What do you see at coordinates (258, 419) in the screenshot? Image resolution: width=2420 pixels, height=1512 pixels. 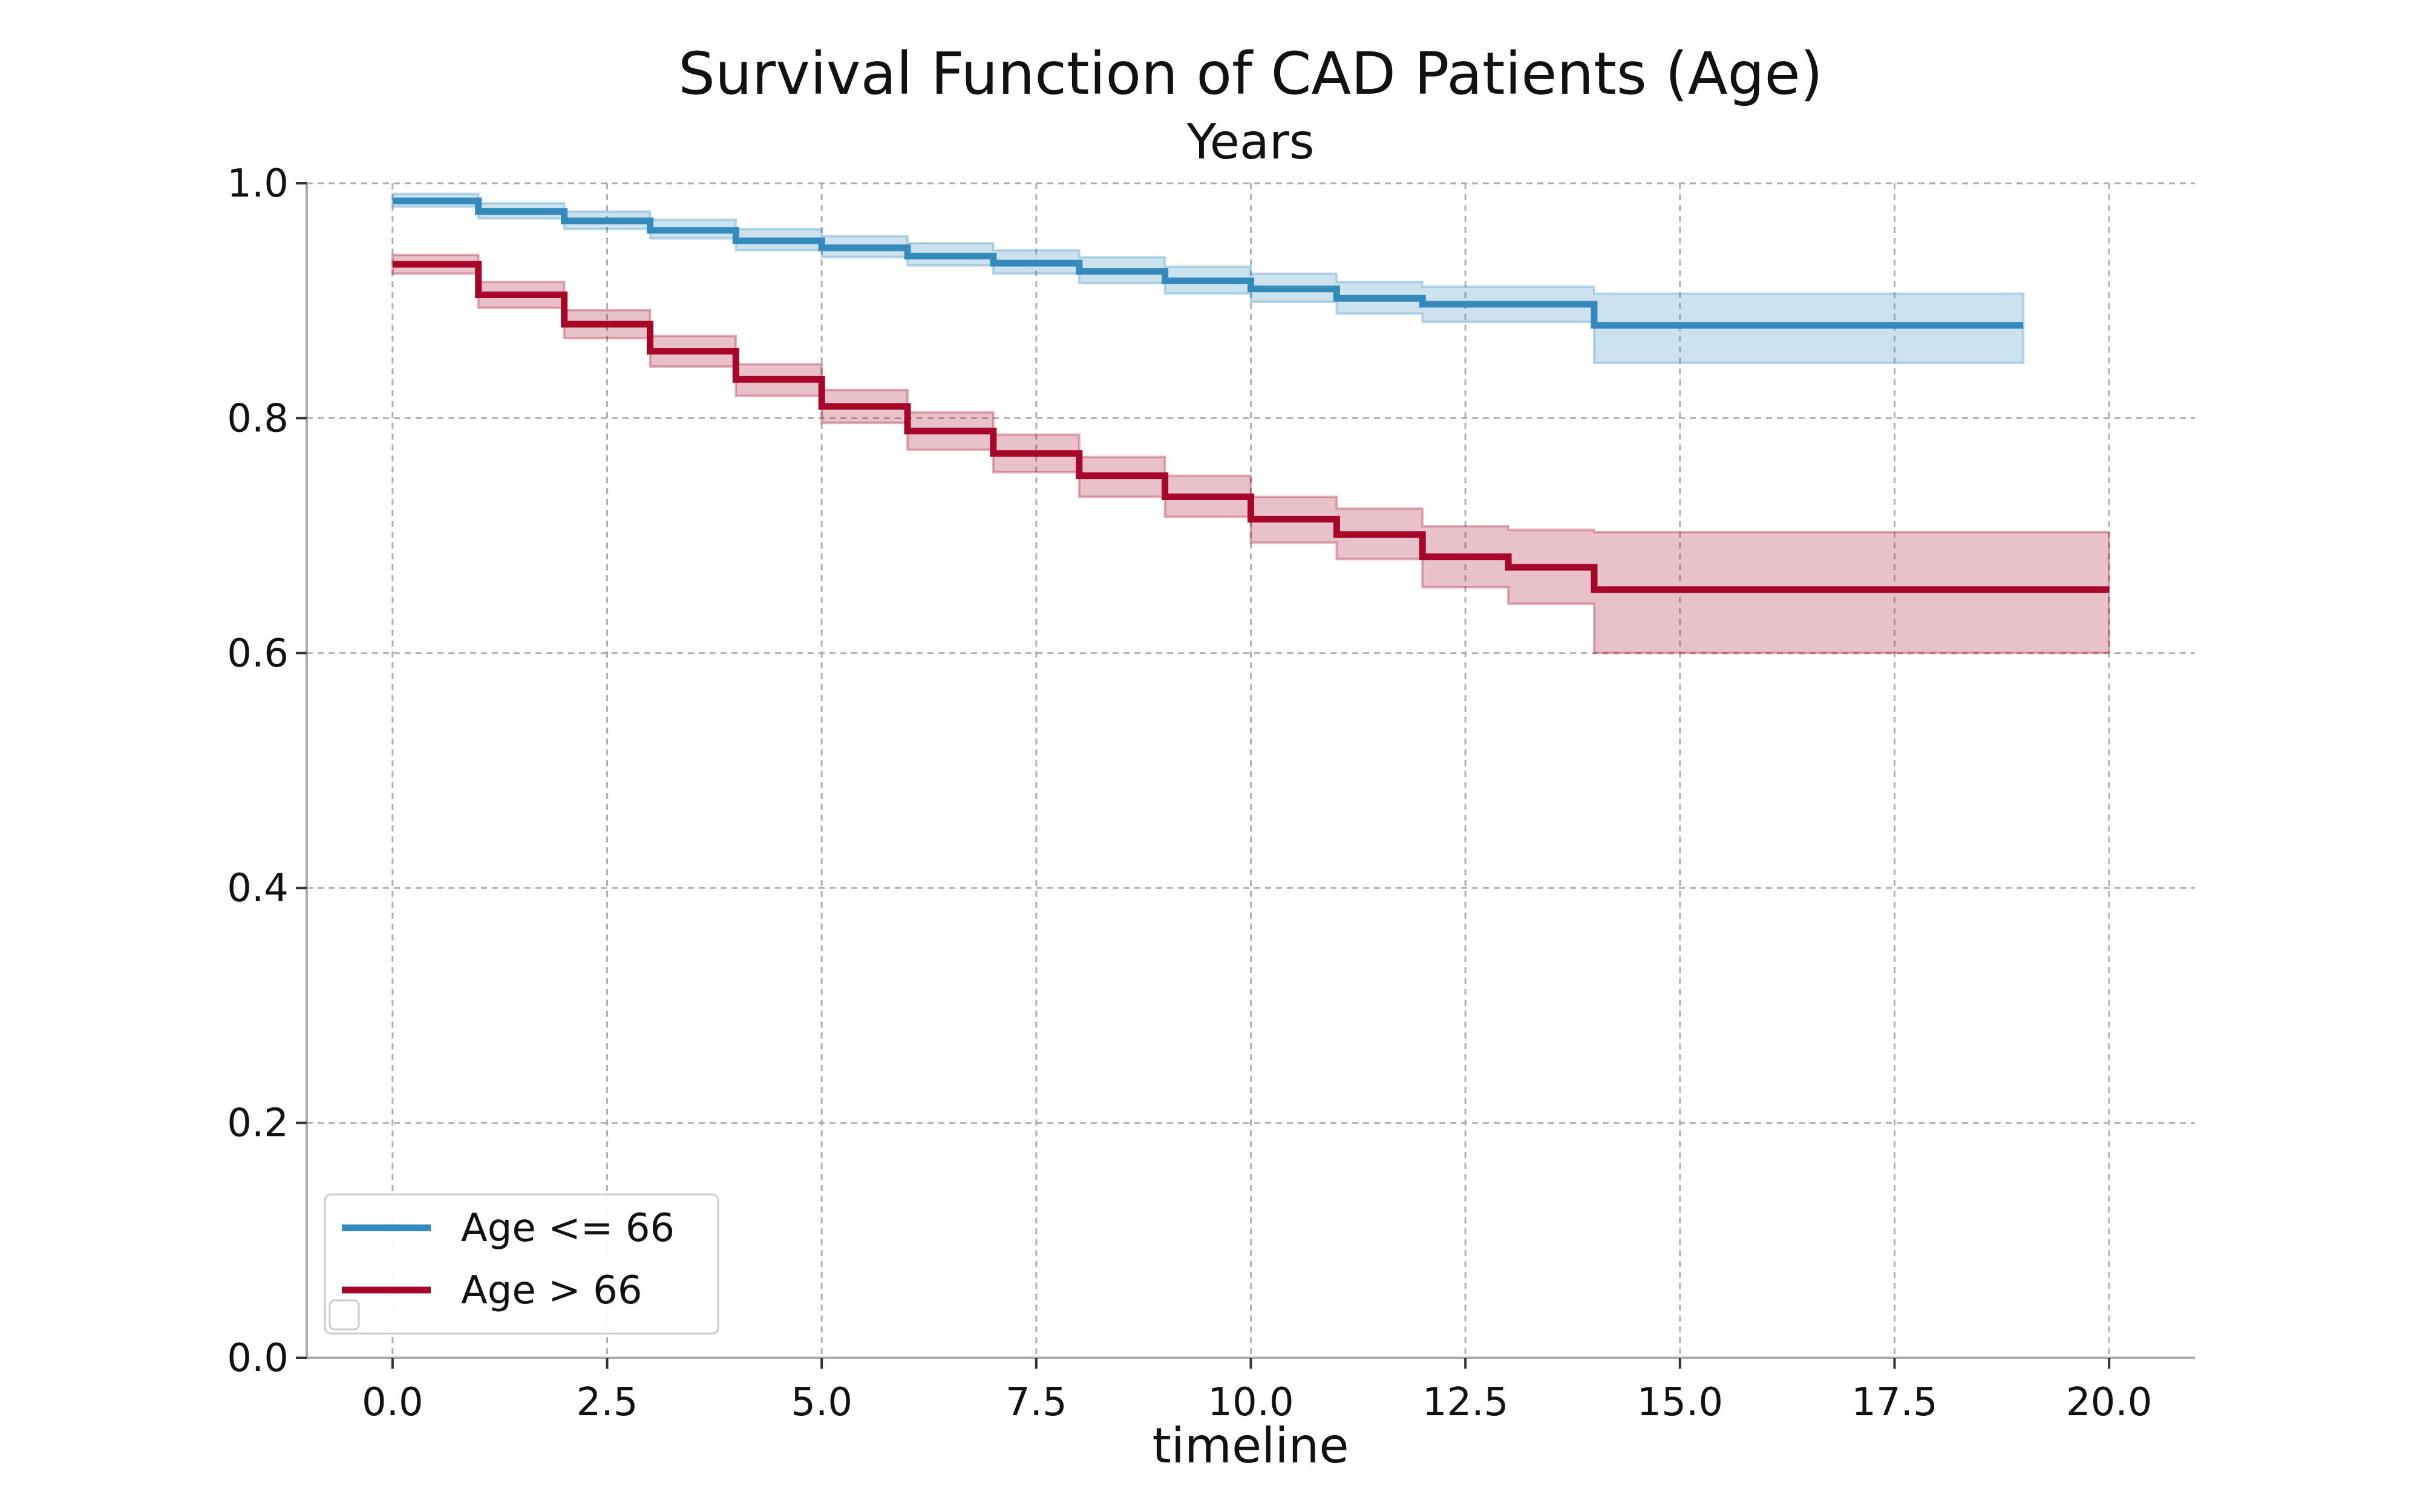 I see `y-tick-label: 0.8` at bounding box center [258, 419].